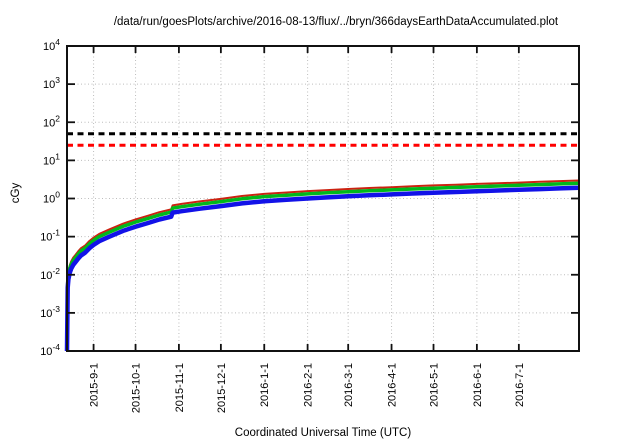 The image size is (640, 448). Describe the element at coordinates (50, 350) in the screenshot. I see `y-tick-label: 10⁻⁴` at that location.